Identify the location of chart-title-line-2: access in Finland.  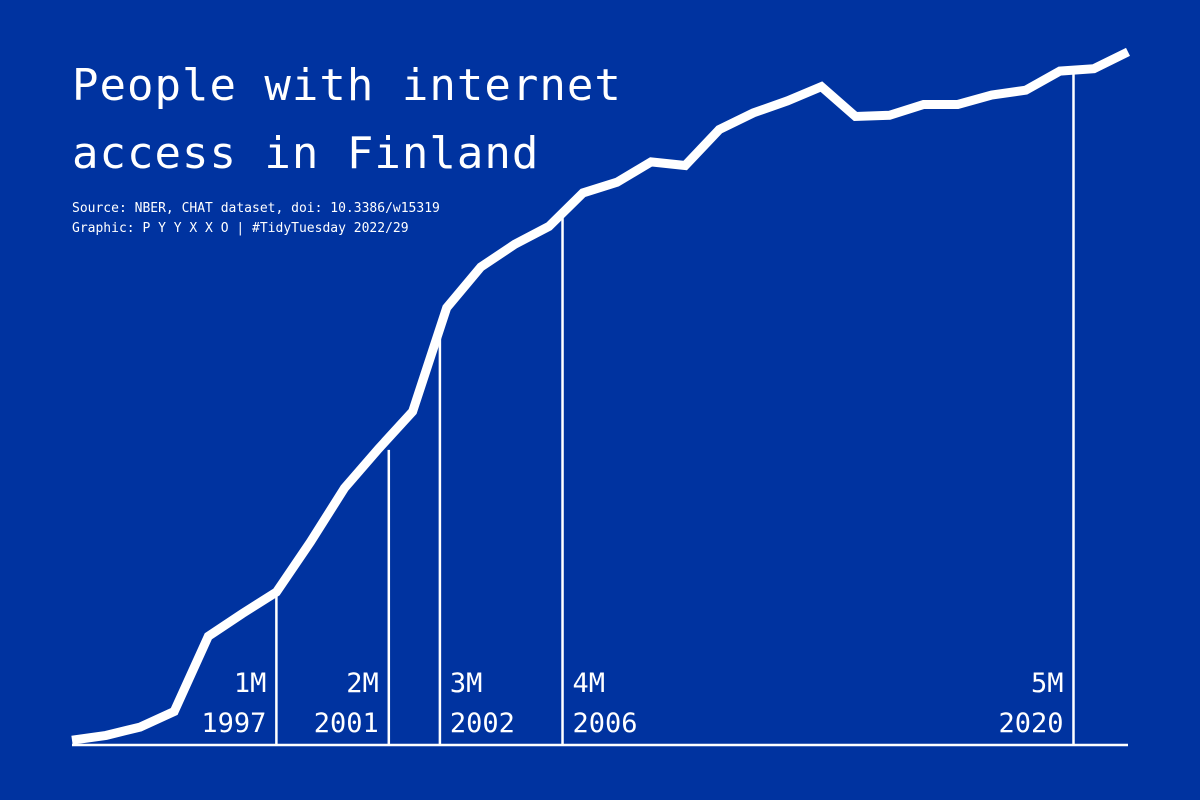
(306, 153).